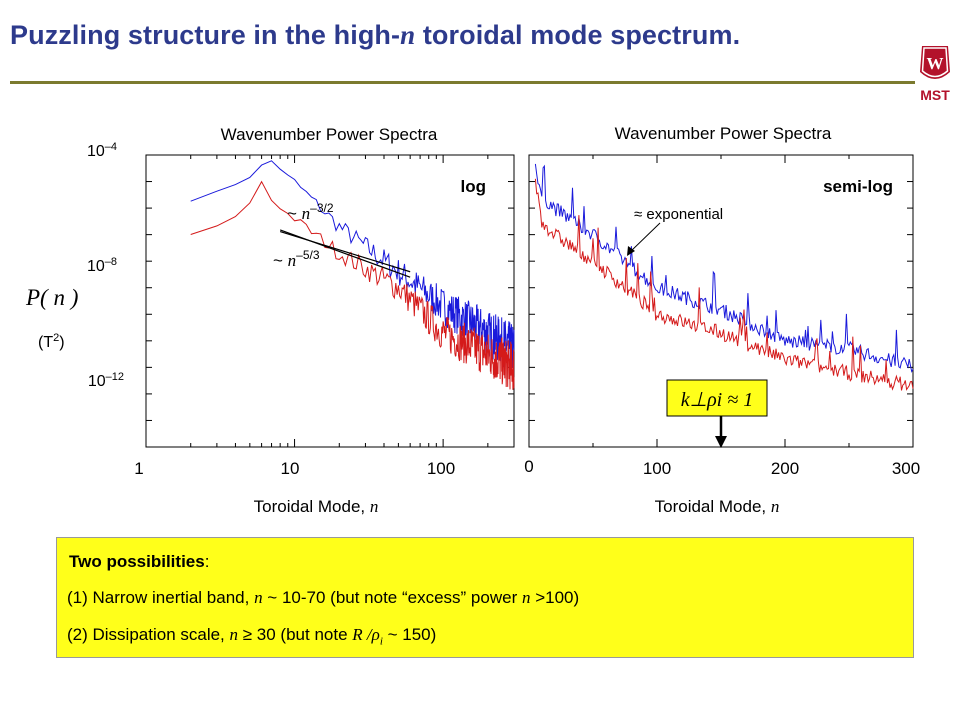 The image size is (960, 720). What do you see at coordinates (678, 214) in the screenshot?
I see `exponential-annotation: ≈ exponential` at bounding box center [678, 214].